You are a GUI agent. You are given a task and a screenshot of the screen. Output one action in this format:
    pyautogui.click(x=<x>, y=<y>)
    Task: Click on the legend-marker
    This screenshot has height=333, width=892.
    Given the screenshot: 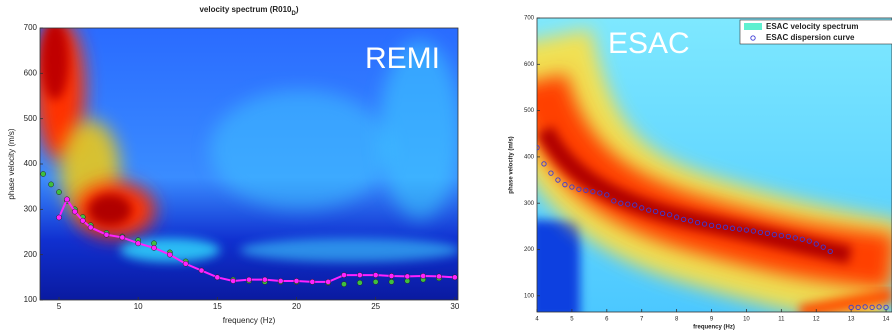 What is the action you would take?
    pyautogui.click(x=753, y=38)
    